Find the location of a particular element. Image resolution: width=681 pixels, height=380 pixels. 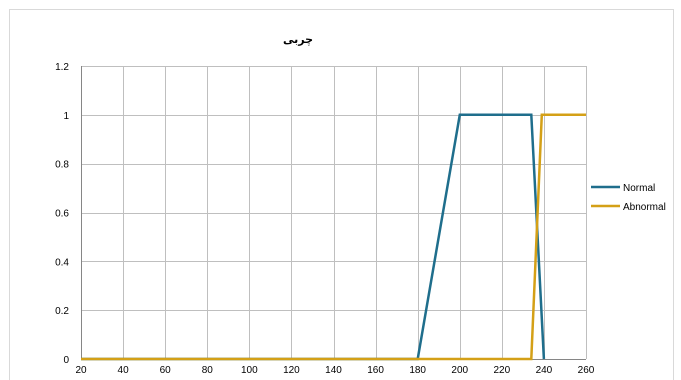

y-tick-label: 0 is located at coordinates (66, 360).